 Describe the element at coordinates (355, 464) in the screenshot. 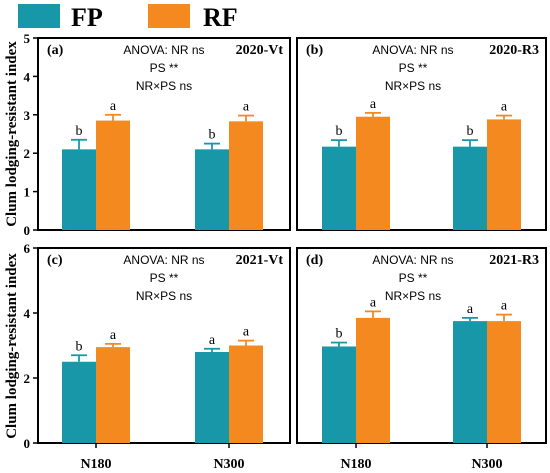

I see `x-tick-label-right-n180: N180` at that location.